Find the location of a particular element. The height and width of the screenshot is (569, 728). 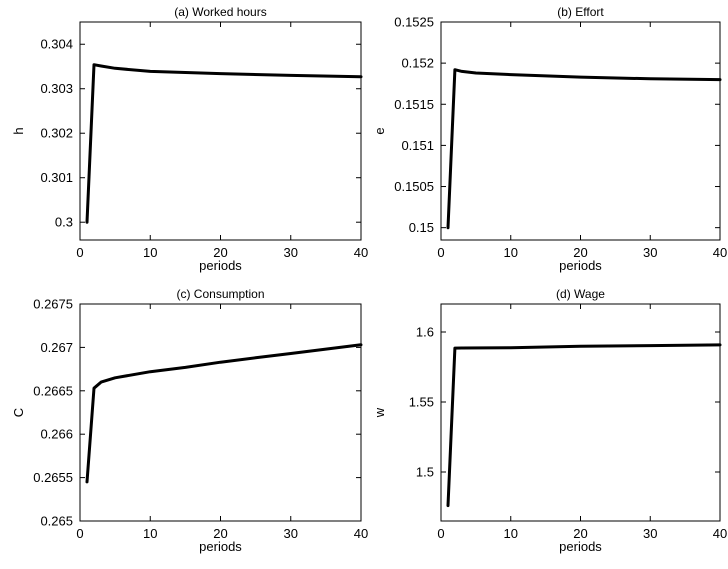

y-axis-label: e is located at coordinates (379, 130).